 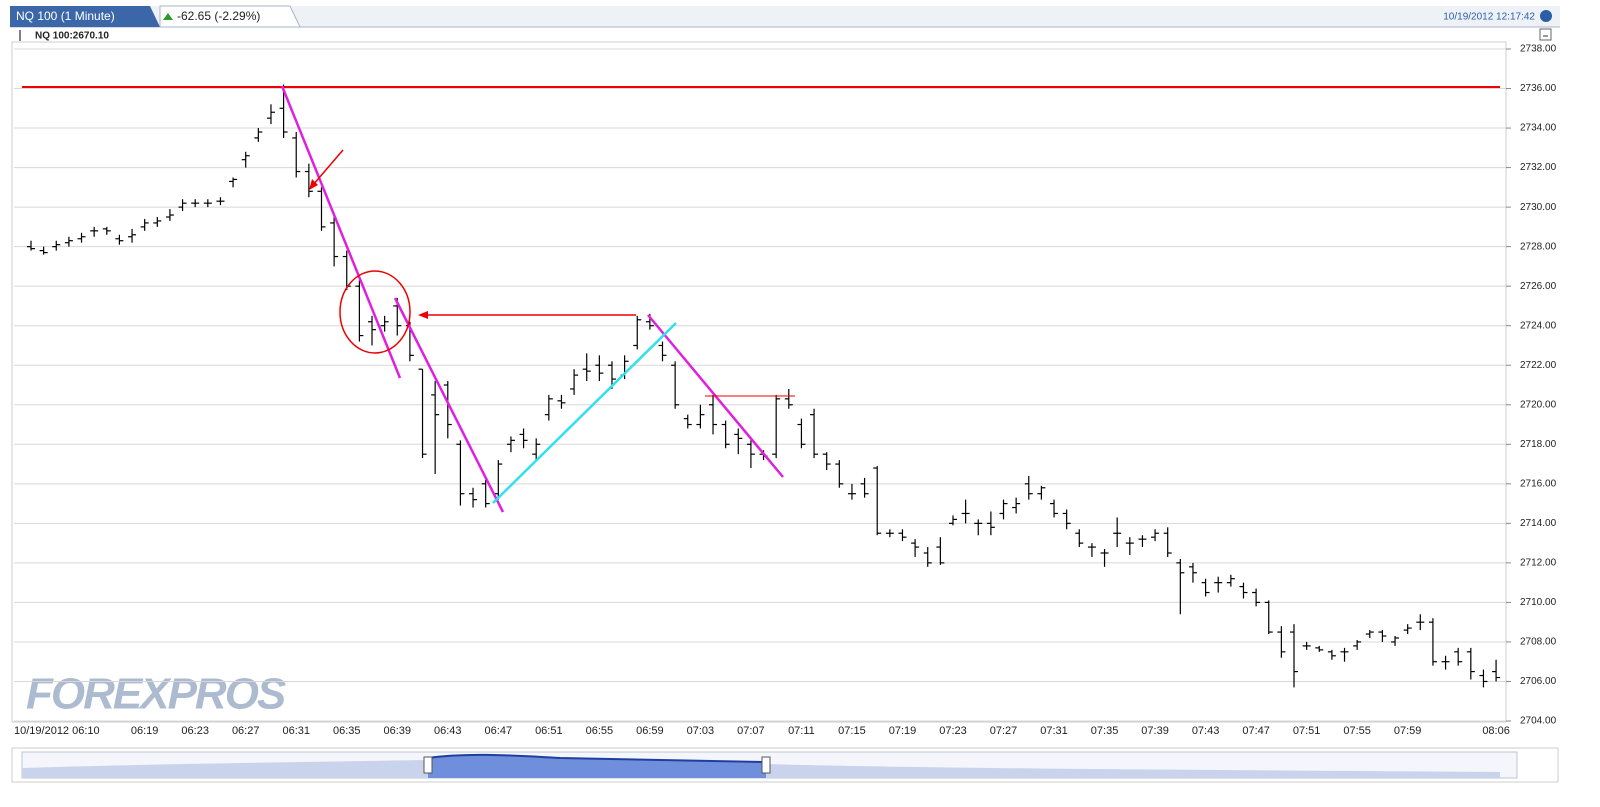 I want to click on x-tick-label: 06:39, so click(x=398, y=731).